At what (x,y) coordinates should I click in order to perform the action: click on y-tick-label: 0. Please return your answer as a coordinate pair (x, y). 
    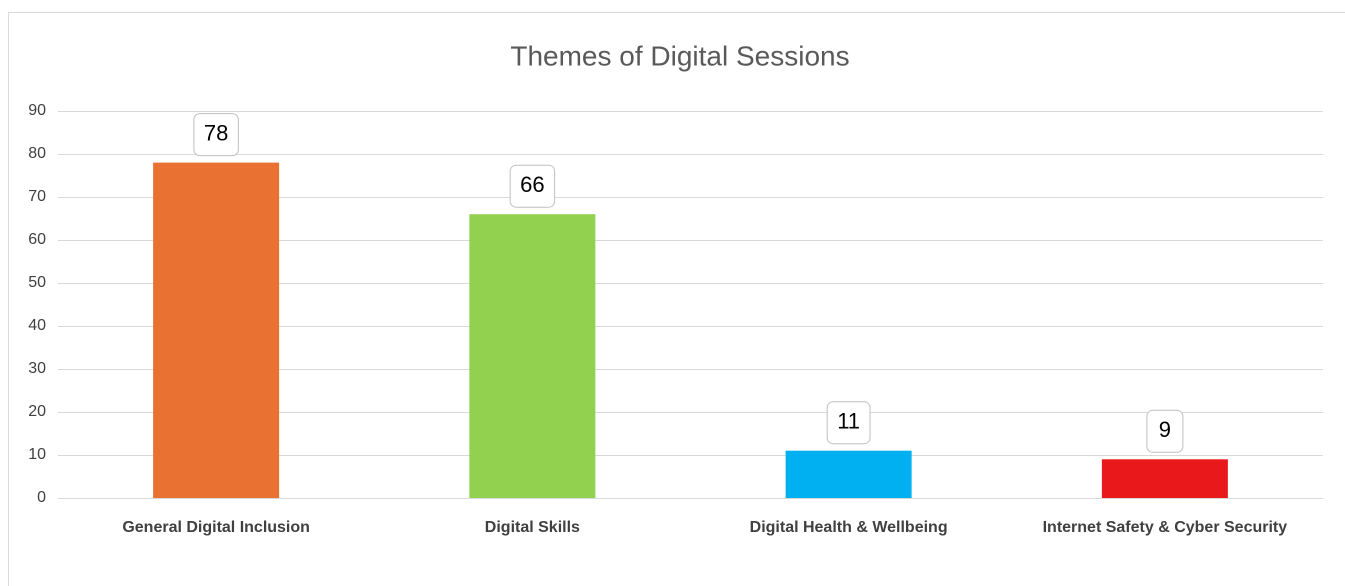
    Looking at the image, I should click on (41, 497).